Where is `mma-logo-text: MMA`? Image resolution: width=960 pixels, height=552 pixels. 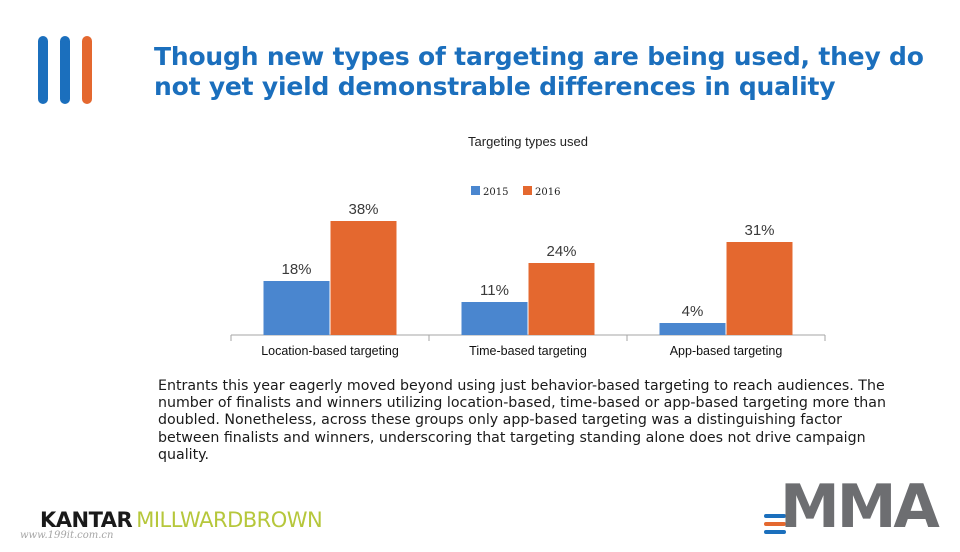
mma-logo-text: MMA is located at coordinates (860, 507).